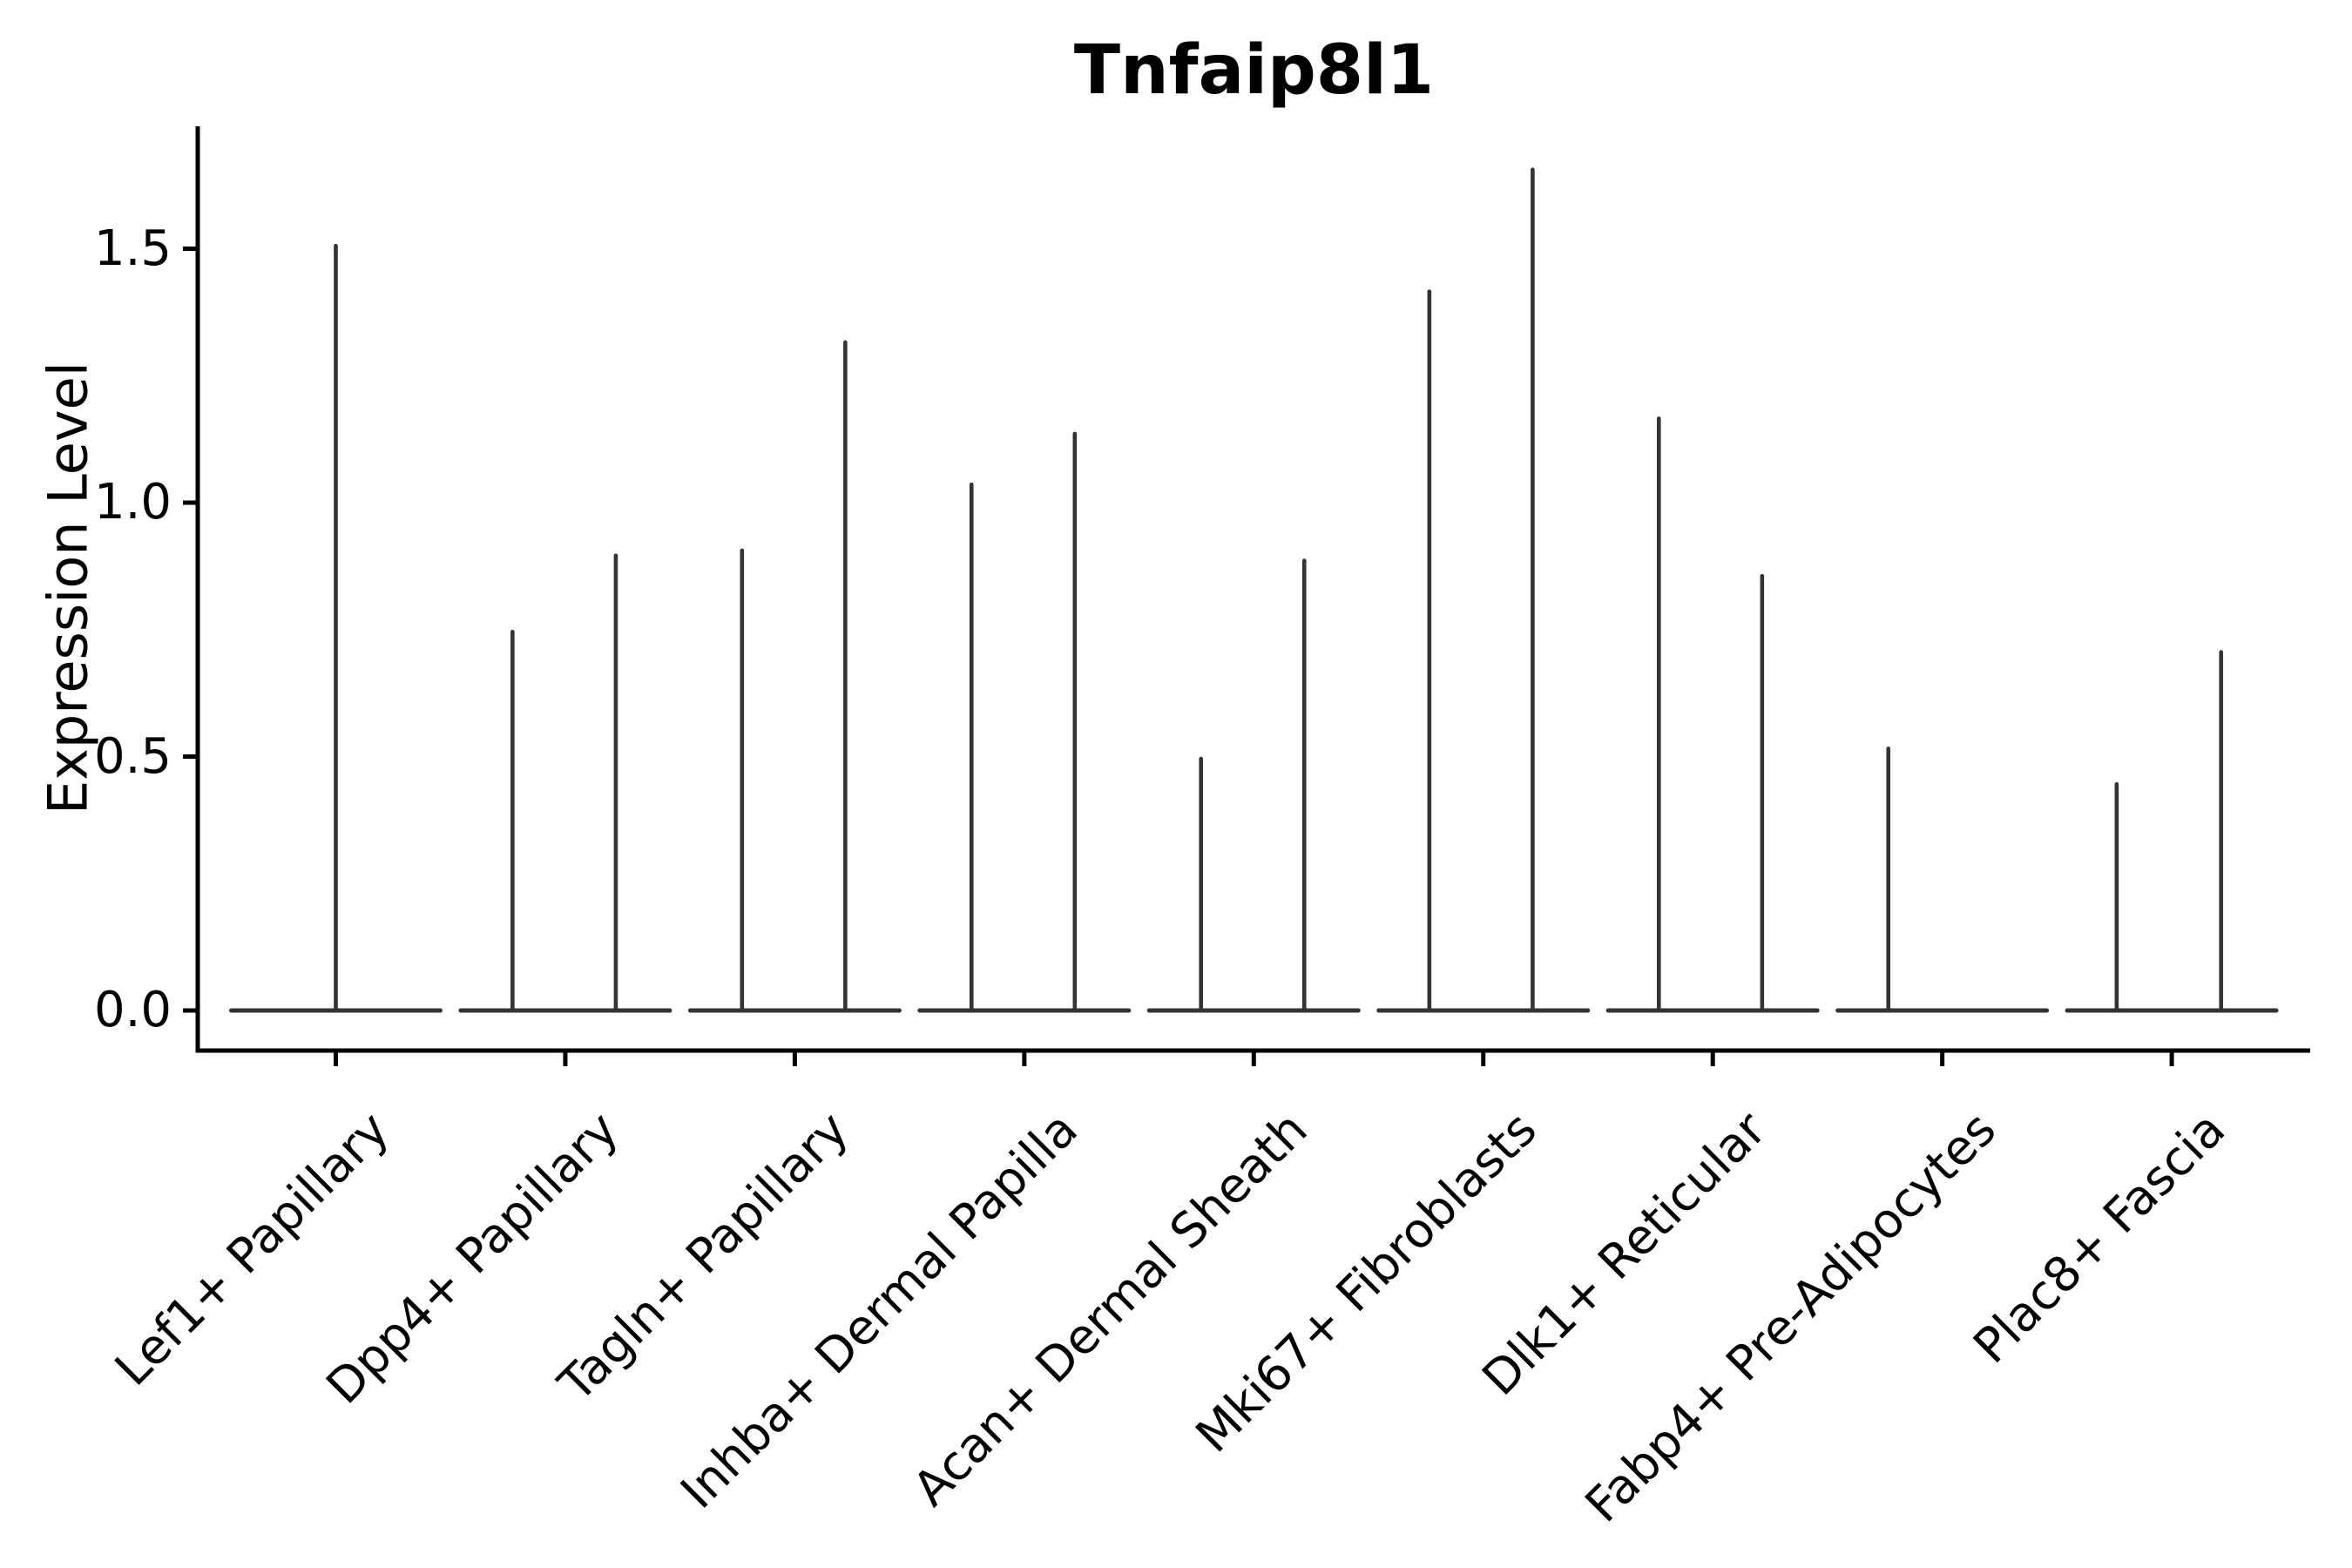 The height and width of the screenshot is (1568, 2352). What do you see at coordinates (132, 1010) in the screenshot?
I see `y-tick-label: 0.0` at bounding box center [132, 1010].